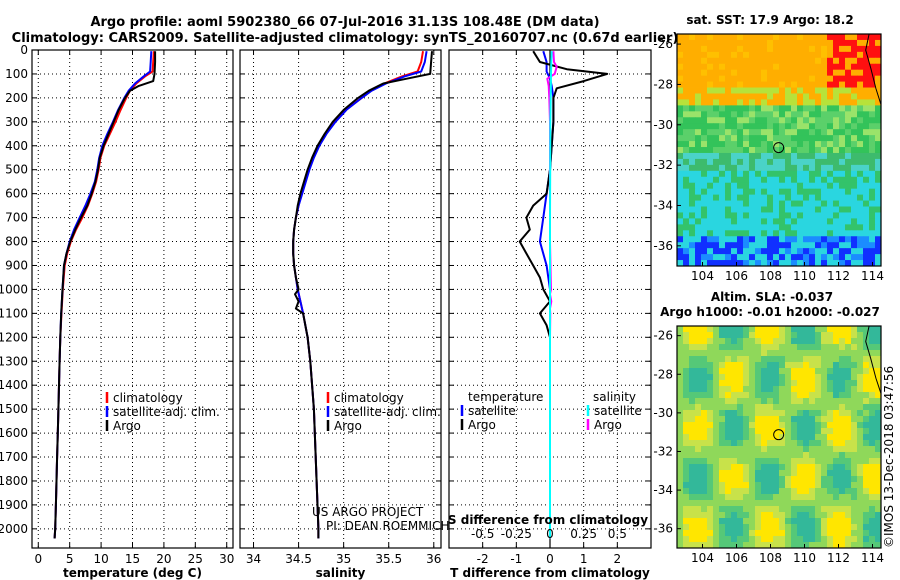 The width and height of the screenshot is (900, 580). I want to click on map-x-tick-label: 110, so click(804, 276).